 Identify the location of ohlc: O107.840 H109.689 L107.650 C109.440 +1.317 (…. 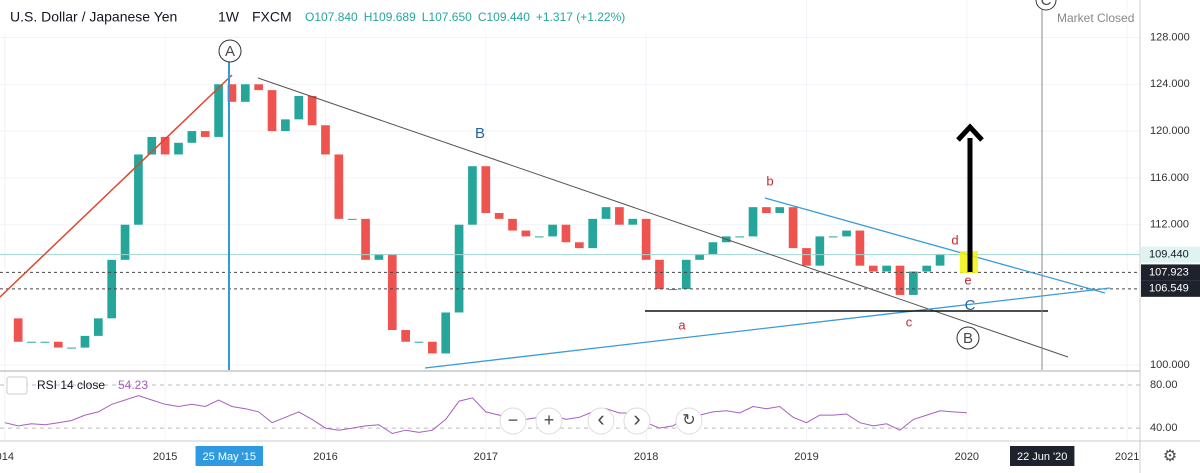
(465, 17).